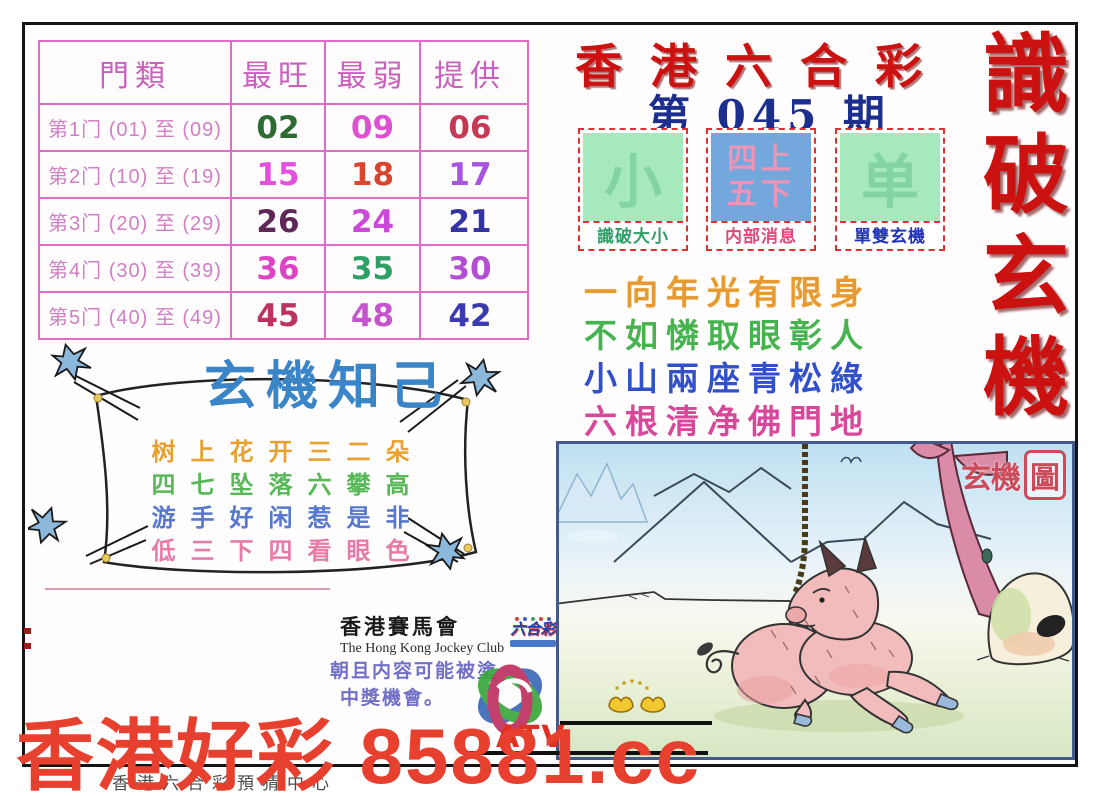  Describe the element at coordinates (278, 127) in the screenshot. I see `hottest-number: 02` at that location.